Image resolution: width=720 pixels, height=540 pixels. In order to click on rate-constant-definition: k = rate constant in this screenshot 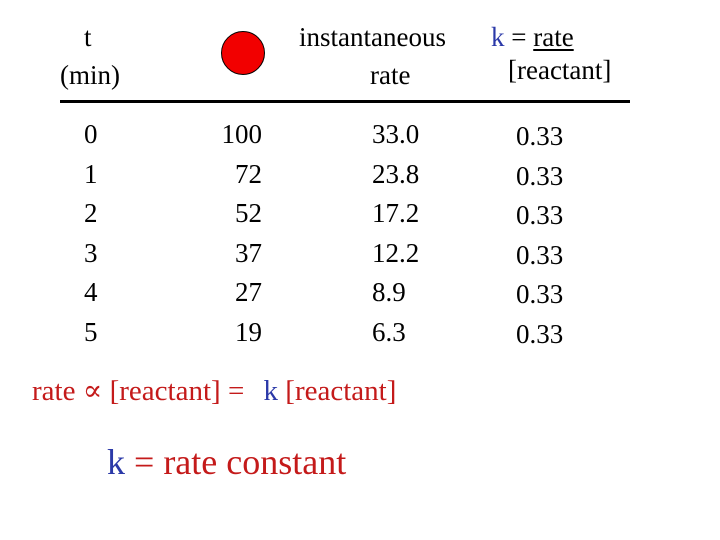, I will do `click(226, 462)`.